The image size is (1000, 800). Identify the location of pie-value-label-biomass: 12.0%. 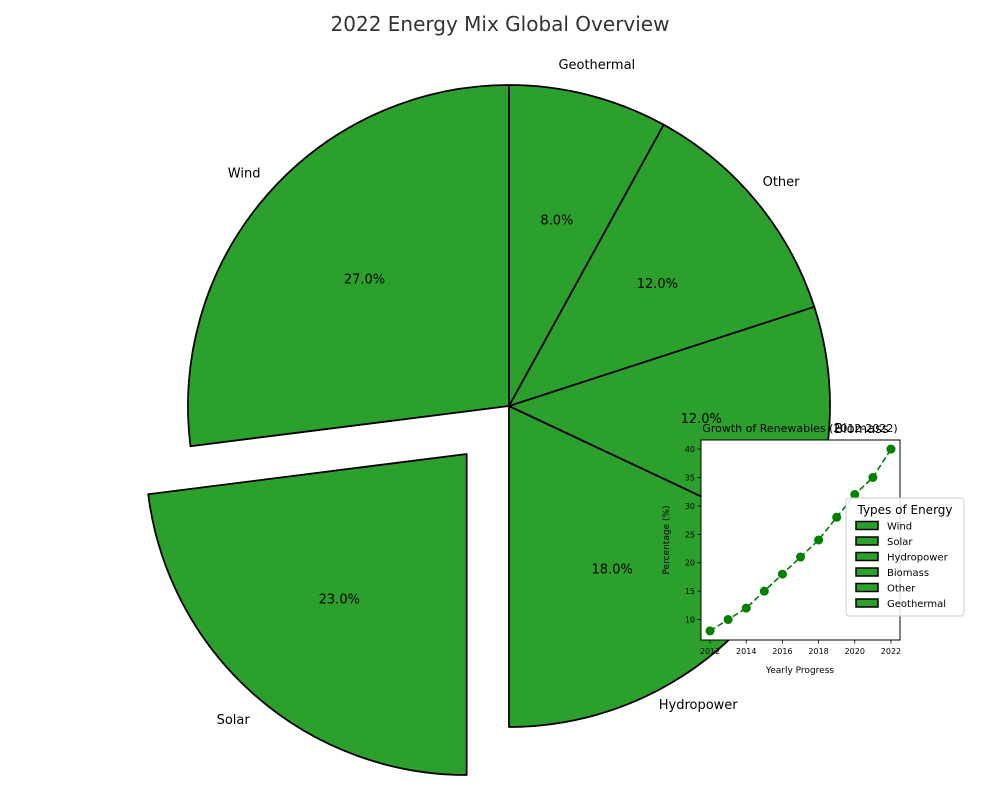
(701, 419).